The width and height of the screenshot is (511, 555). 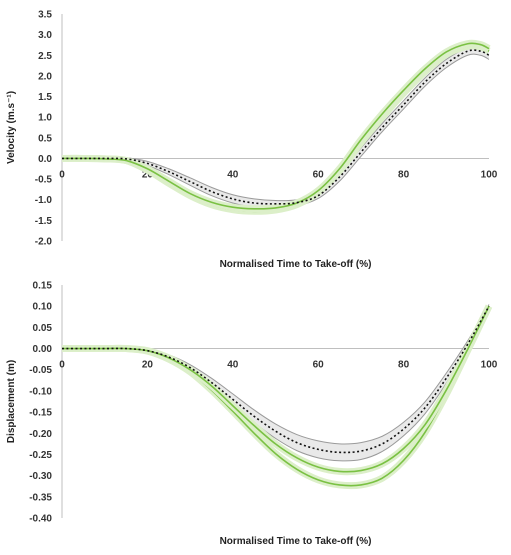 What do you see at coordinates (45, 15) in the screenshot?
I see `y-tick-label: 3.5` at bounding box center [45, 15].